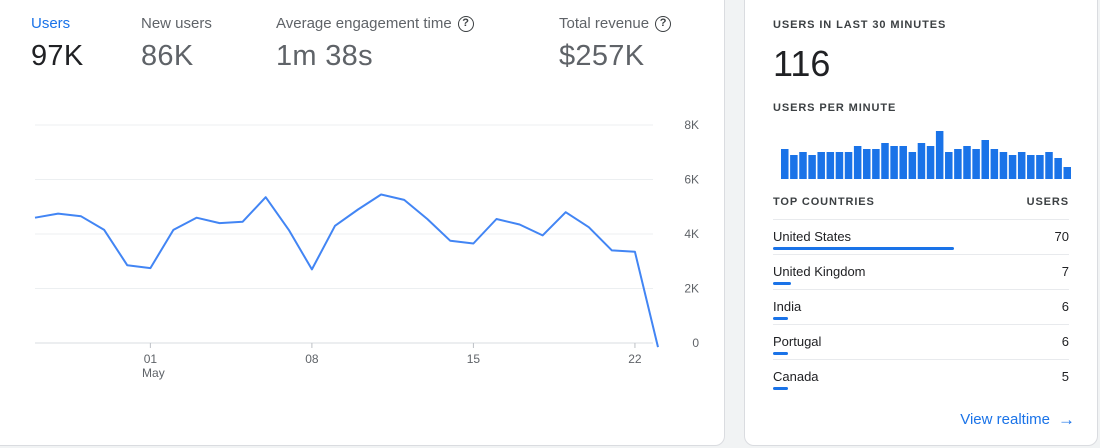 The width and height of the screenshot is (1100, 448). What do you see at coordinates (57, 44) in the screenshot?
I see `metric-tab-users: Users 97K` at bounding box center [57, 44].